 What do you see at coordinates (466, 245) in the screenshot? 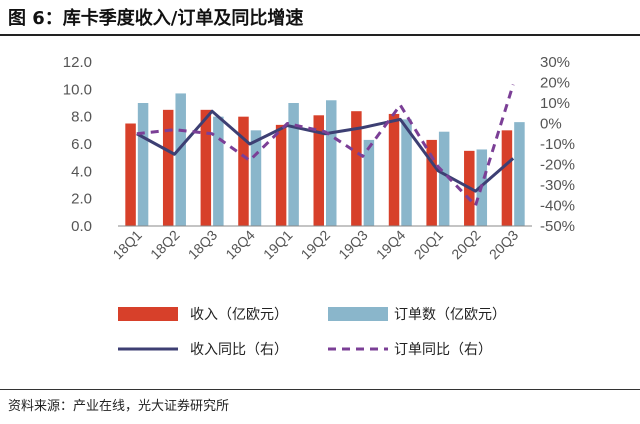
I see `category-label: 20Q2` at bounding box center [466, 245].